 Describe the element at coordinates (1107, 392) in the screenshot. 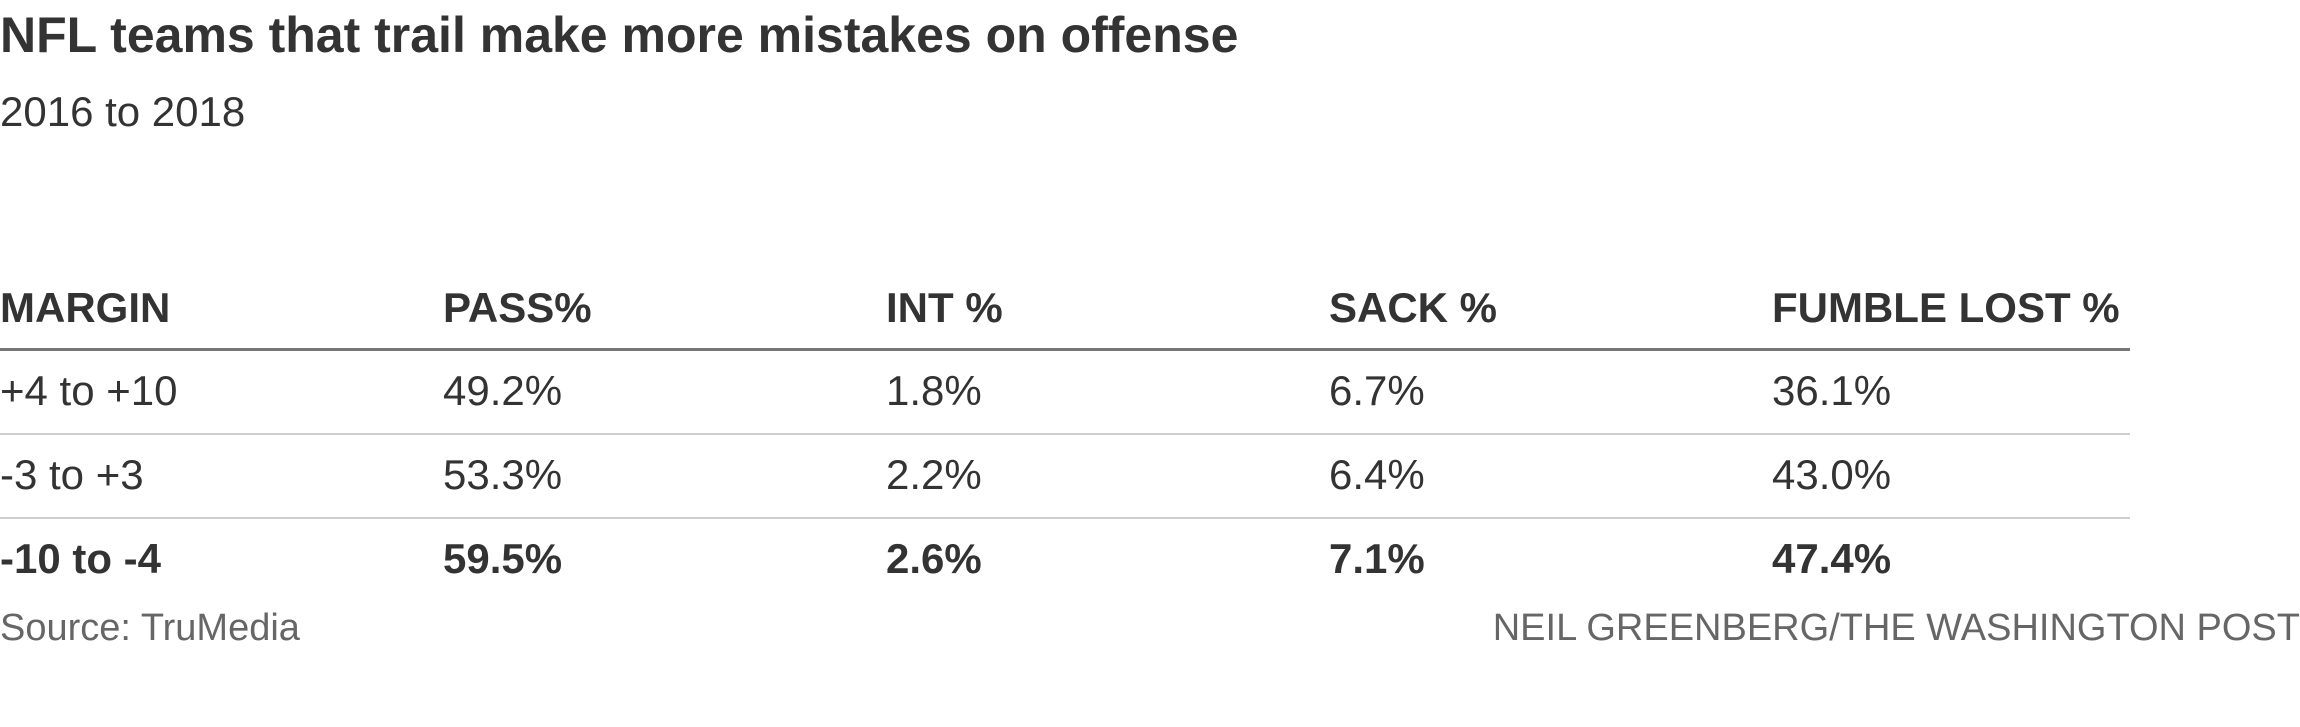

I see `table-cell-int-pct: 1.8%` at that location.